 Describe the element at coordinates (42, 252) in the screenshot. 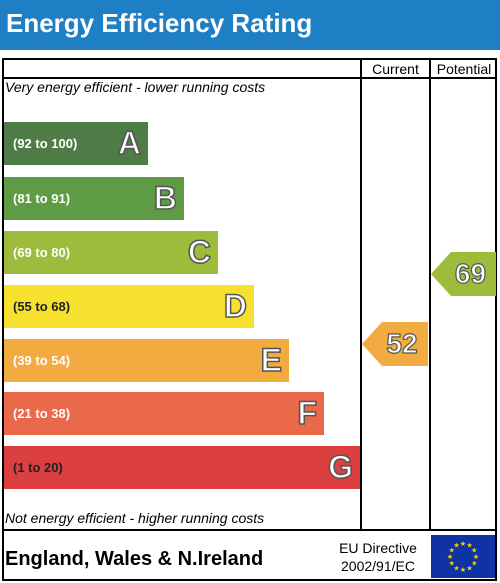

I see `band-range-label: (69 to 80)` at that location.